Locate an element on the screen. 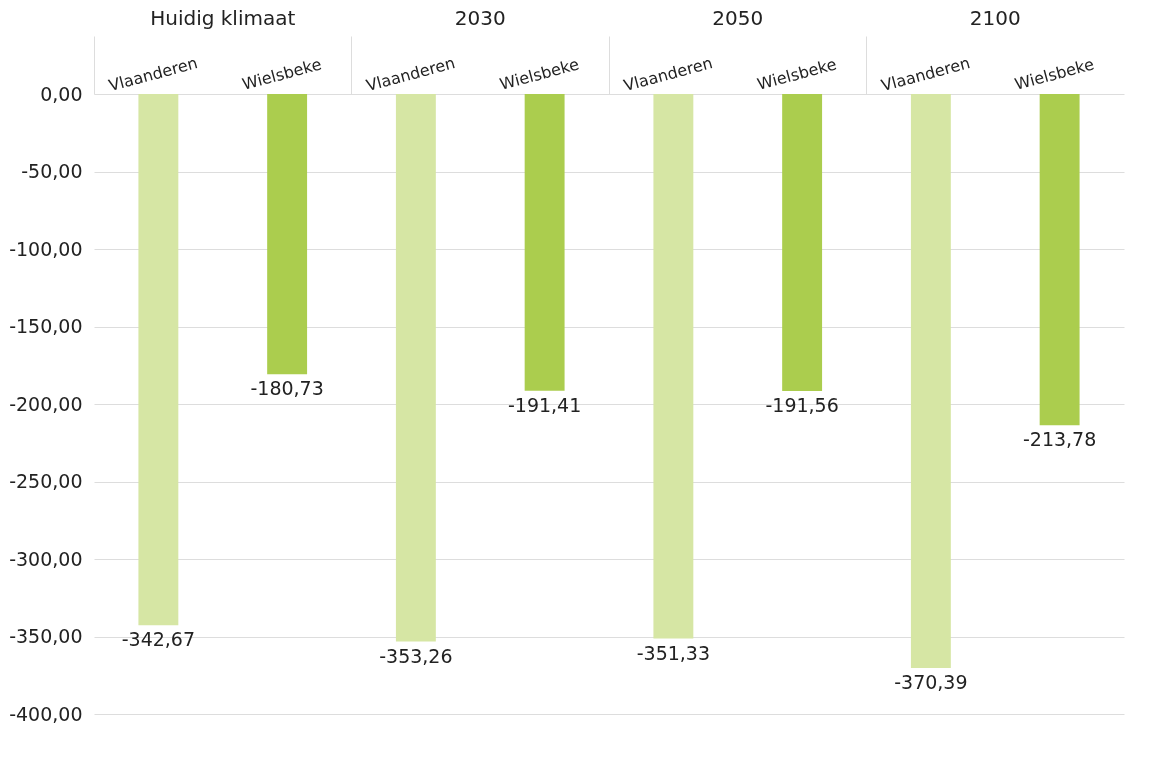 Image resolution: width=1155 pixels, height=761 pixels. data-label: -180,73 is located at coordinates (287, 388).